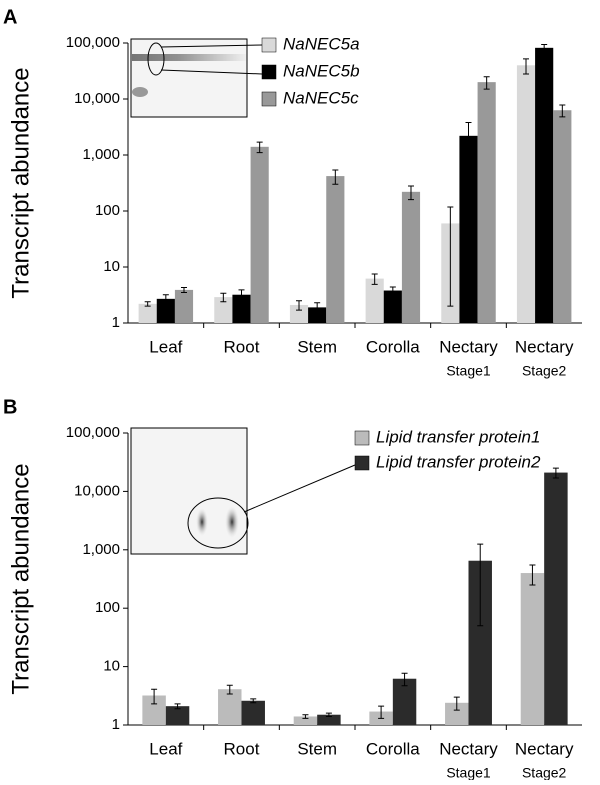  Describe the element at coordinates (321, 97) in the screenshot. I see `legend-label: NaNEC5c` at that location.